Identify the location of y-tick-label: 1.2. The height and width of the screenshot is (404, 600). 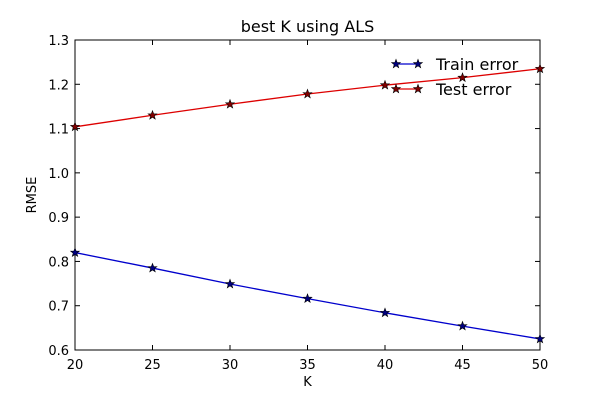
(58, 85).